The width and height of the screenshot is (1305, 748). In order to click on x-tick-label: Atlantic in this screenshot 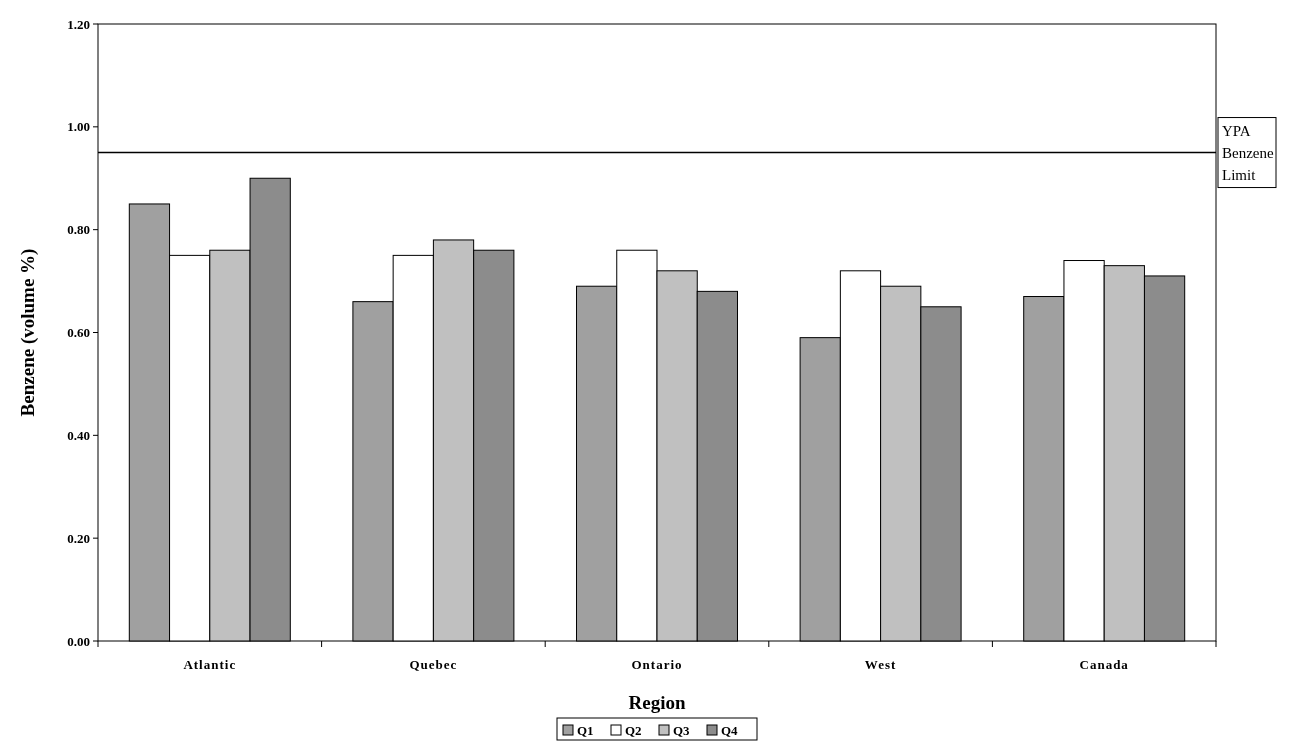, I will do `click(210, 664)`.